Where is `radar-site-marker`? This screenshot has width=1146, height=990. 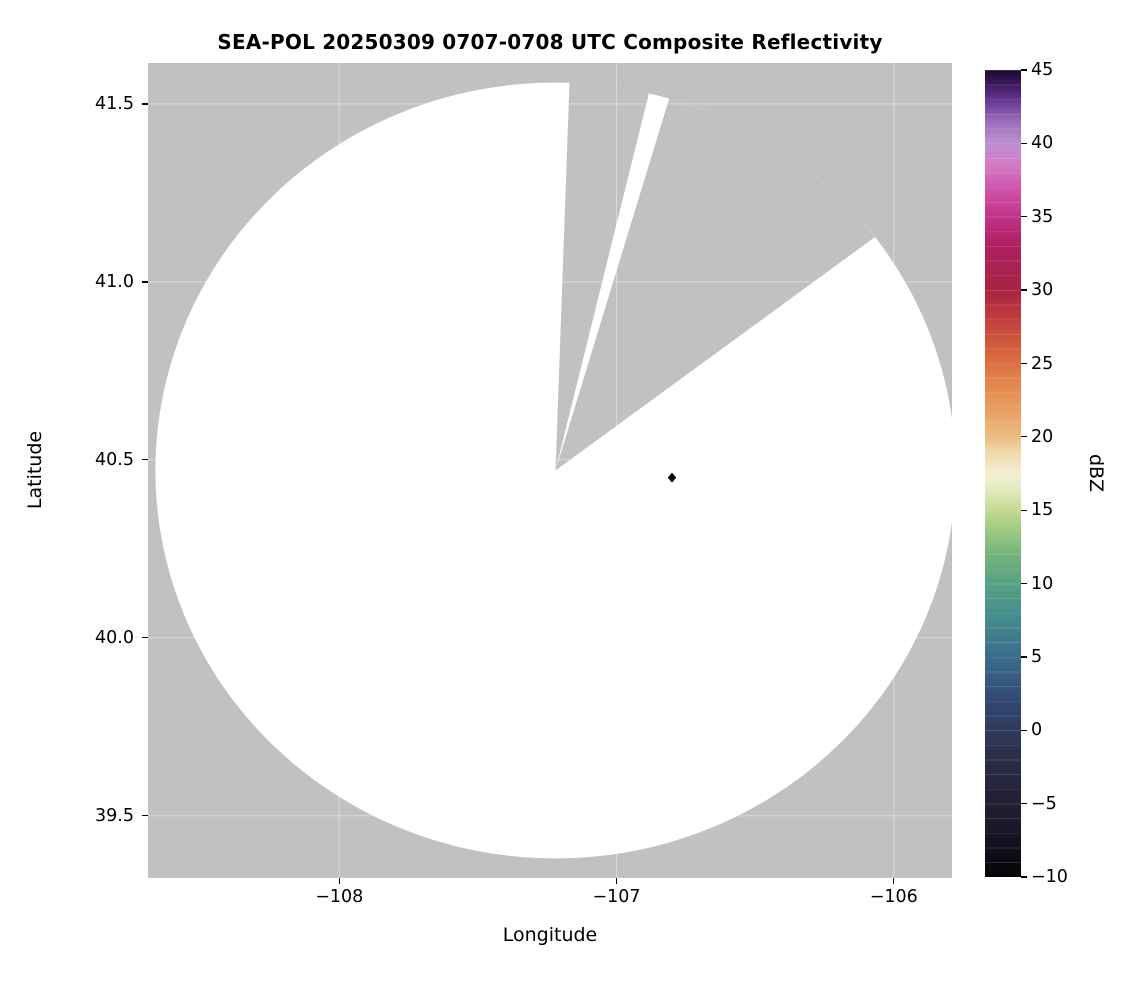 radar-site-marker is located at coordinates (672, 477).